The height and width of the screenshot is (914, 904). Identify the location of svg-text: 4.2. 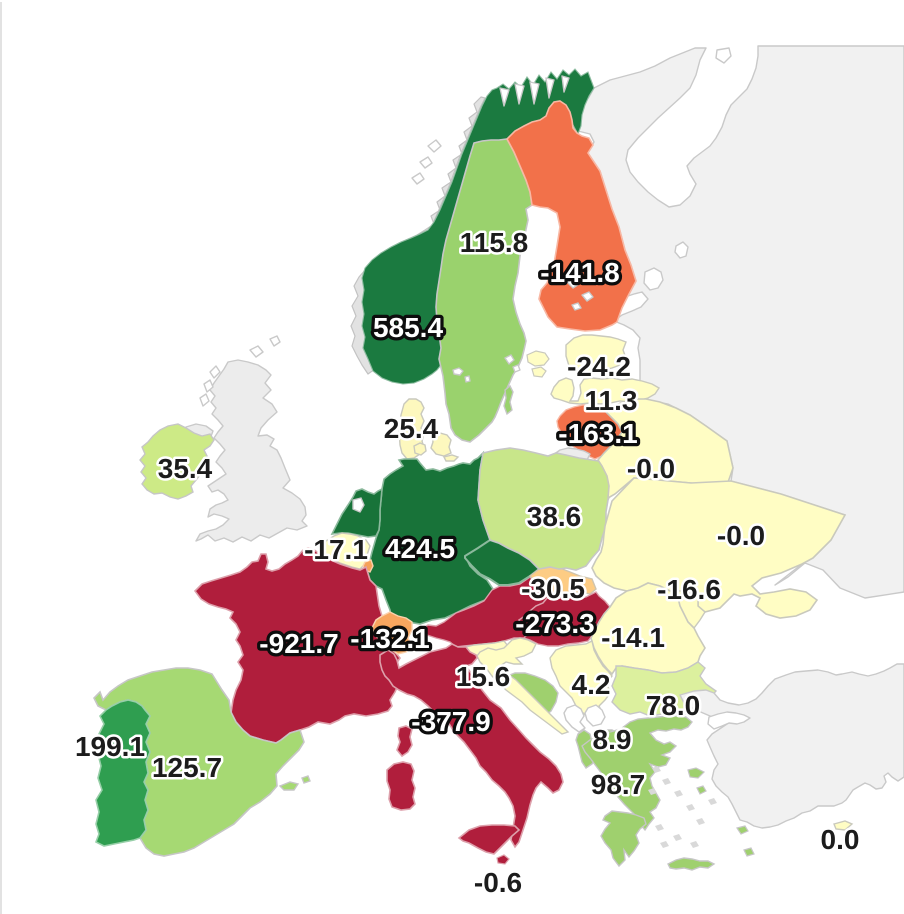
(591, 684).